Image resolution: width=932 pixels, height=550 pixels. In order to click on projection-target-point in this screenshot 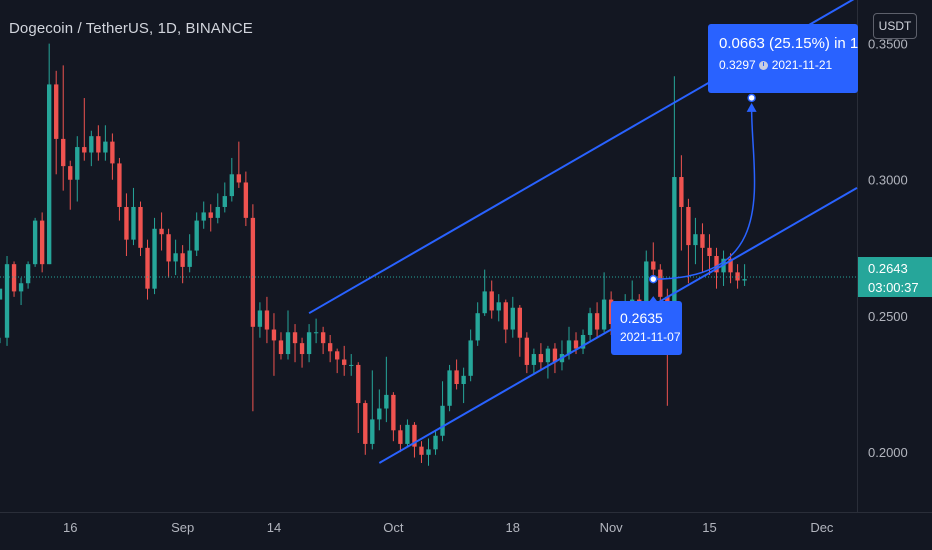, I will do `click(751, 98)`.